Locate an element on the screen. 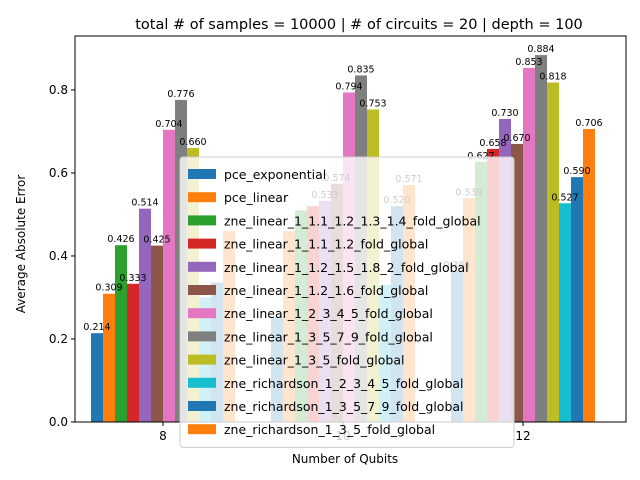 The height and width of the screenshot is (480, 640). bar-value-label: 0.706 is located at coordinates (588, 123).